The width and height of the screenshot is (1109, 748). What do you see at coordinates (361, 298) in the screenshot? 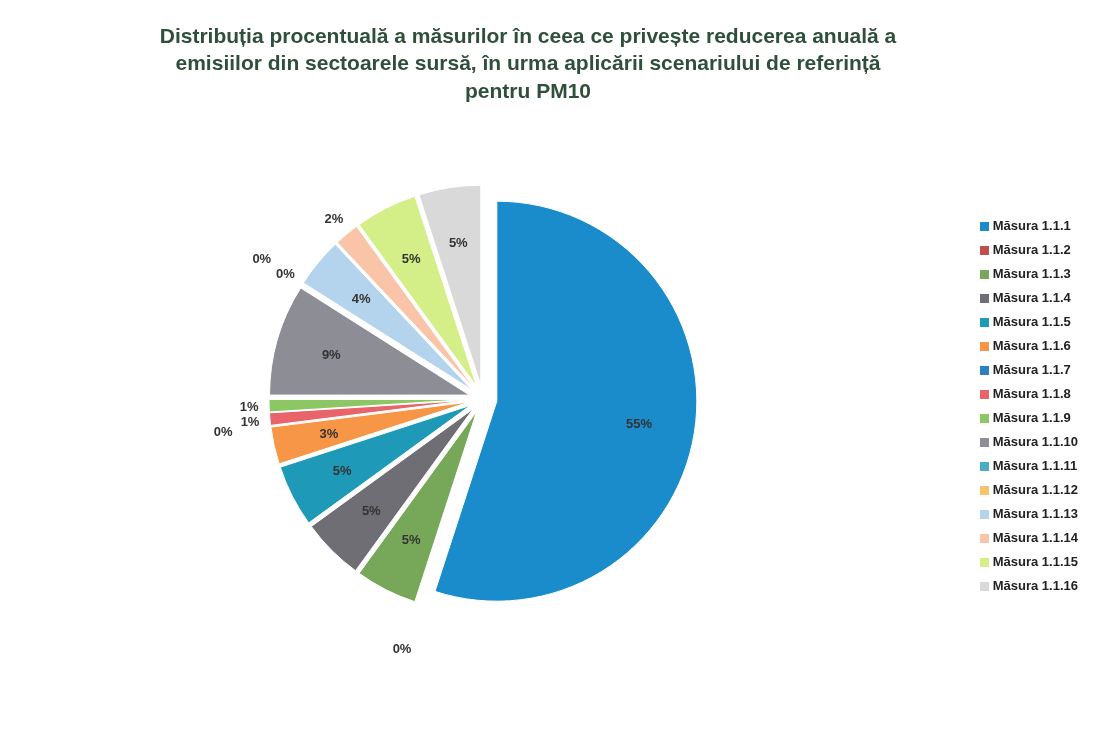
I see `data-label: 4%` at bounding box center [361, 298].